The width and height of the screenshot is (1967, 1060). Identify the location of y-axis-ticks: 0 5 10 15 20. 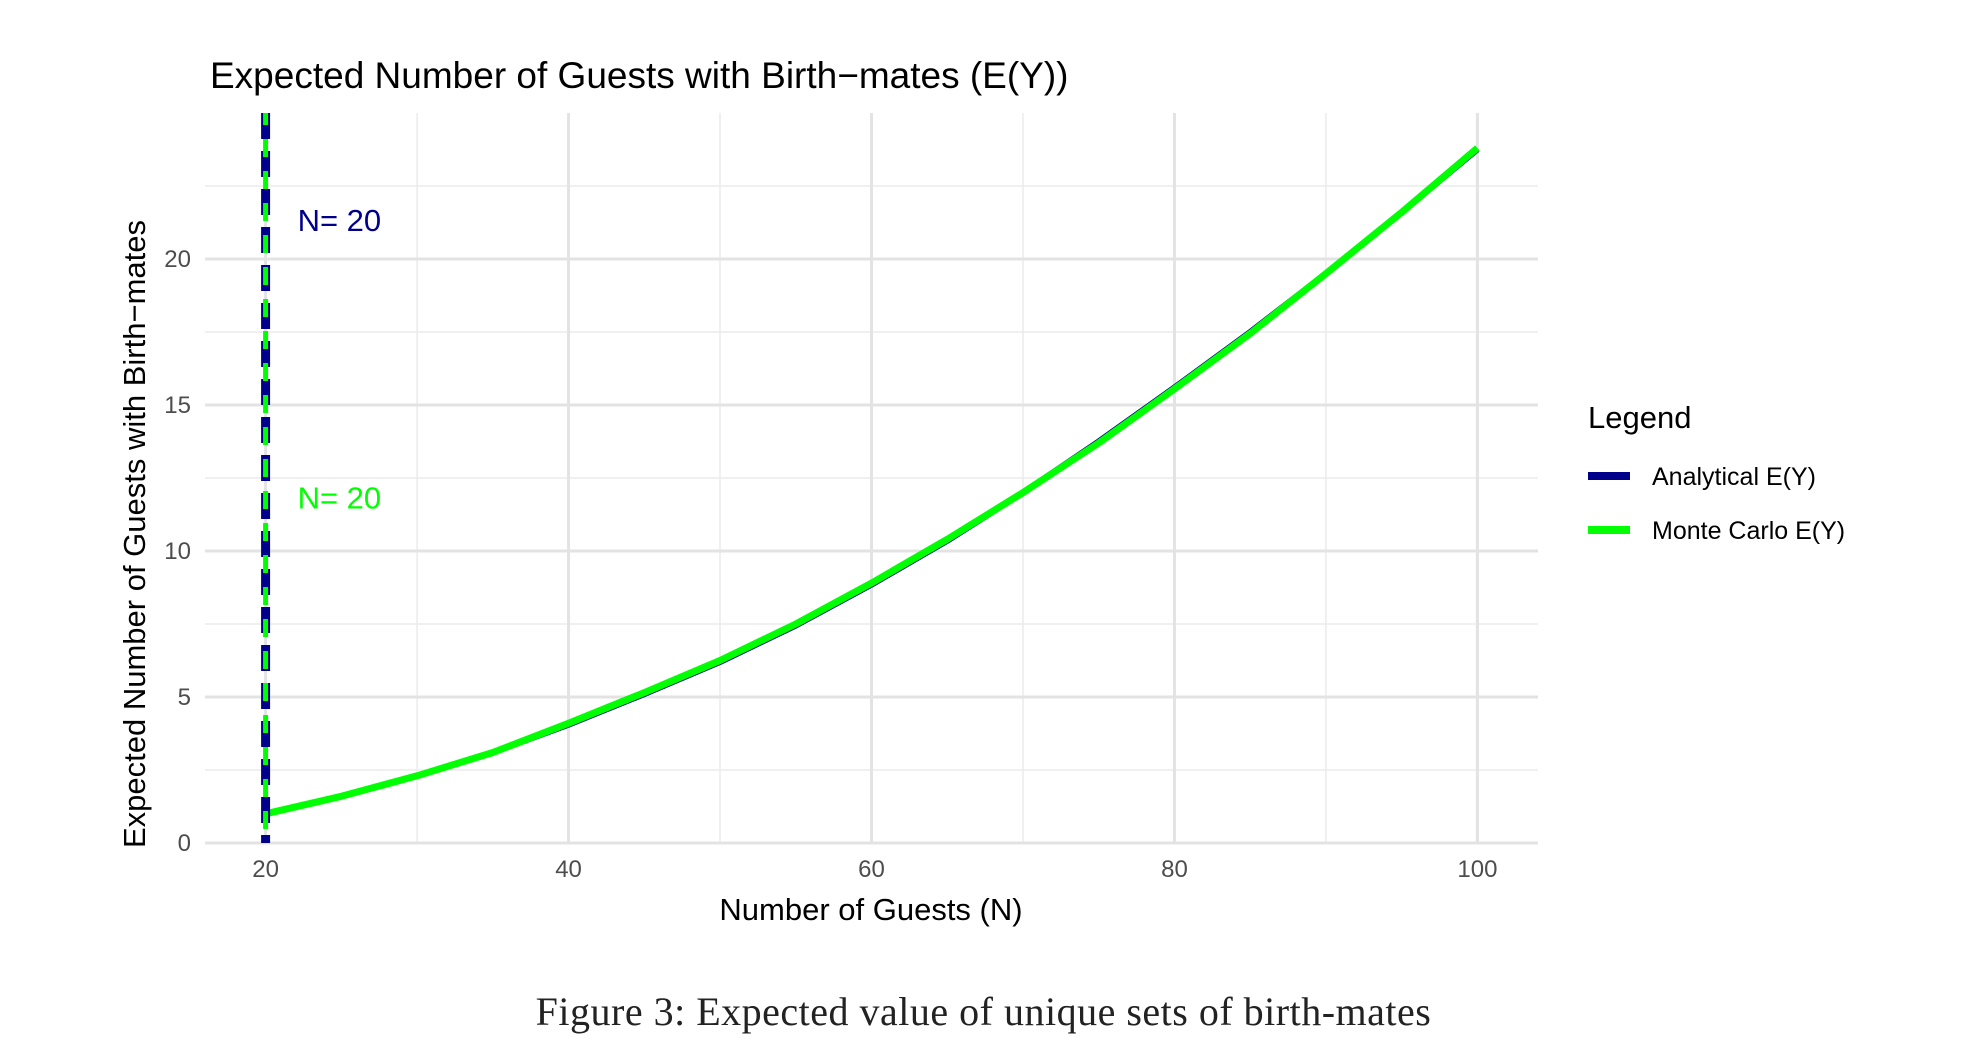
(177, 551).